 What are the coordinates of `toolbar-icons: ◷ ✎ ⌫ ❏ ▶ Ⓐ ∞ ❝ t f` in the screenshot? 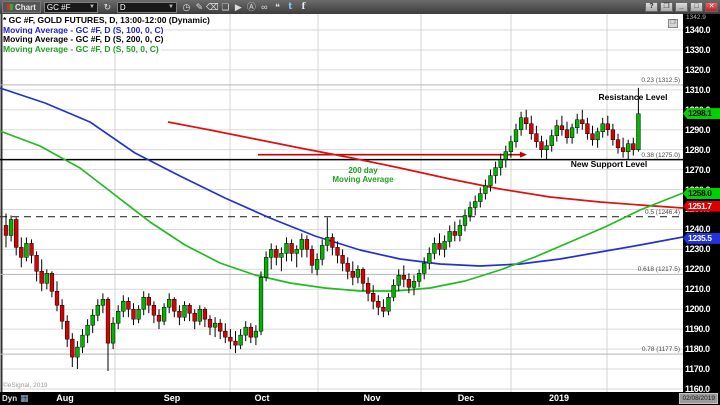 It's located at (245, 7).